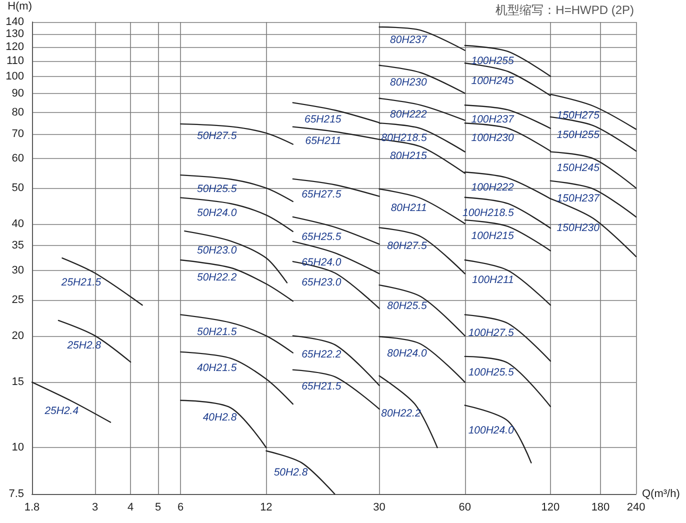  What do you see at coordinates (323, 141) in the screenshot?
I see `series-label: 65H211` at bounding box center [323, 141].